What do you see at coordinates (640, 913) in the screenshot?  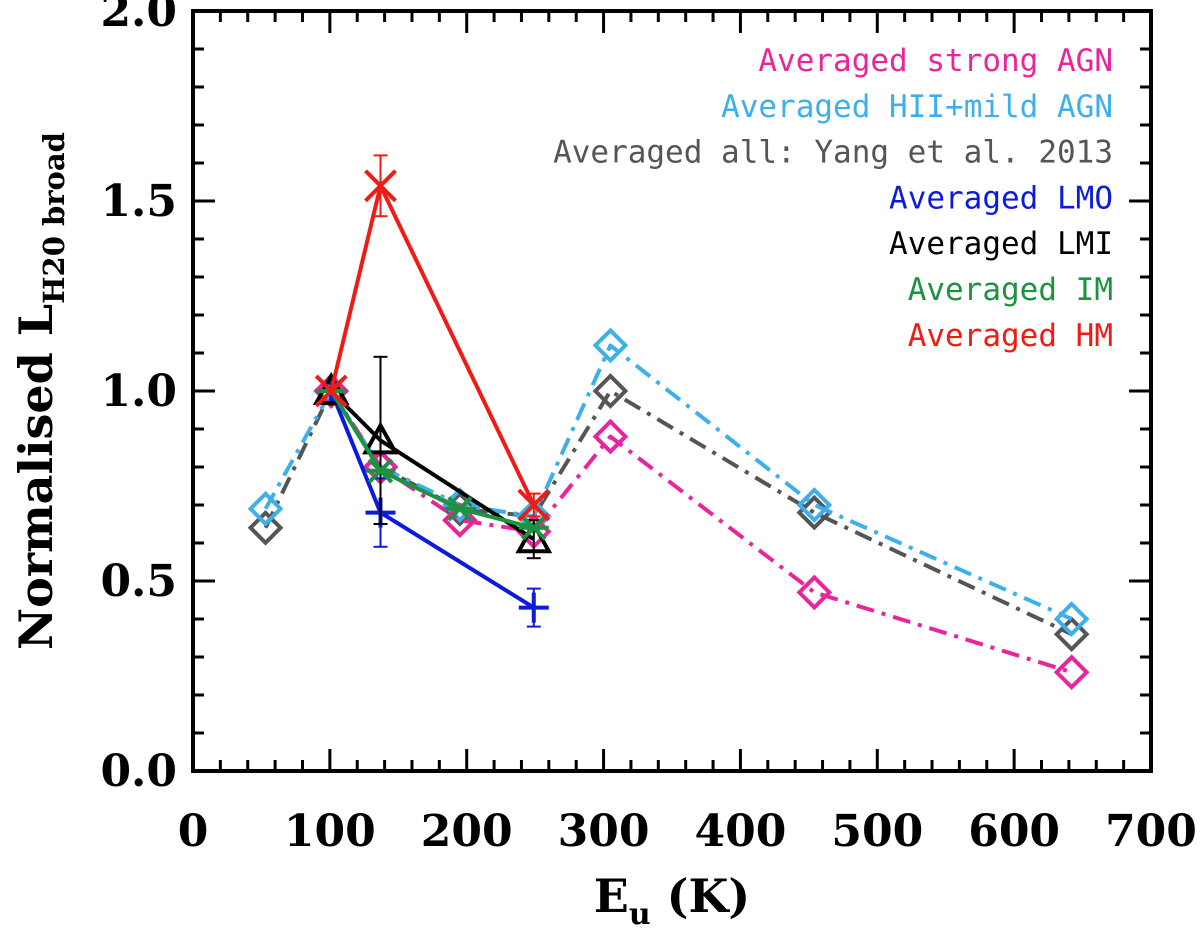 I see `x-axis-title-sub: u` at bounding box center [640, 913].